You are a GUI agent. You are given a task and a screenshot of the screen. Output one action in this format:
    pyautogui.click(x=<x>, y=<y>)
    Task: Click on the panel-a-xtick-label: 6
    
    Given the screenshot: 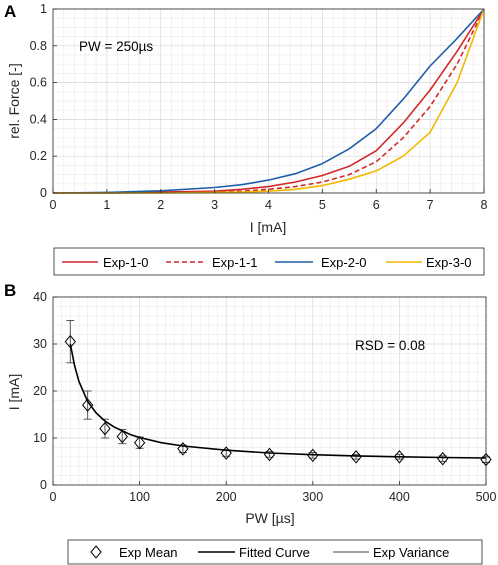 What is the action you would take?
    pyautogui.click(x=376, y=205)
    